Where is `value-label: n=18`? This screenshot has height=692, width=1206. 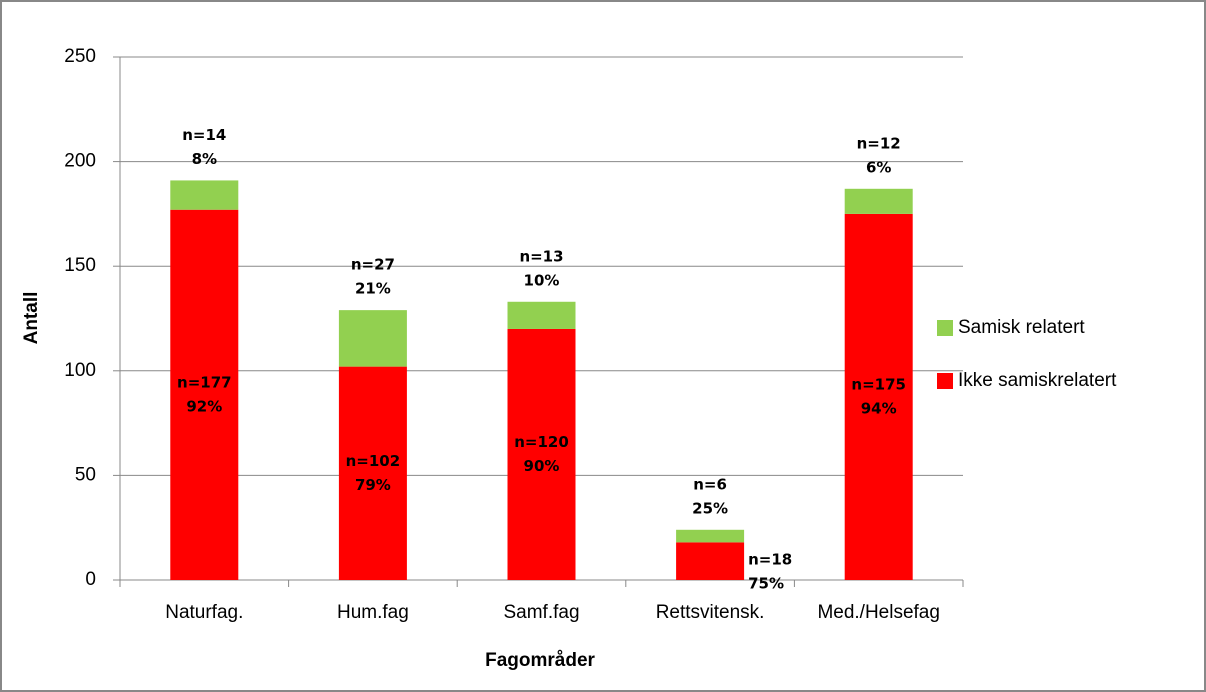
value-label: n=18 is located at coordinates (770, 560).